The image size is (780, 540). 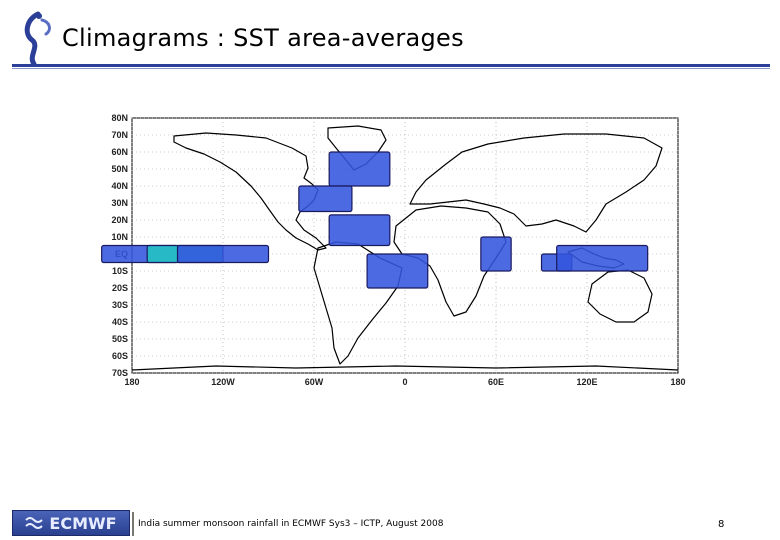 What do you see at coordinates (263, 38) in the screenshot?
I see `slide-title: Climagrams : SST area-averages` at bounding box center [263, 38].